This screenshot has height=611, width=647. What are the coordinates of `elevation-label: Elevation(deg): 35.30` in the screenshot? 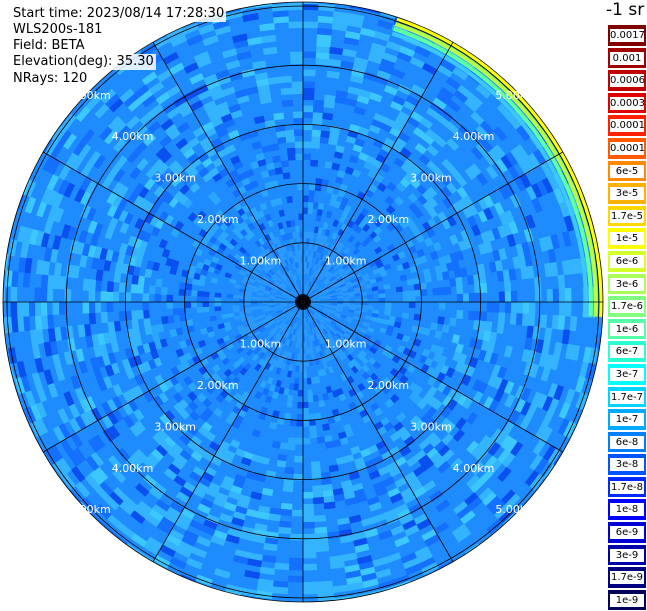 It's located at (83, 62).